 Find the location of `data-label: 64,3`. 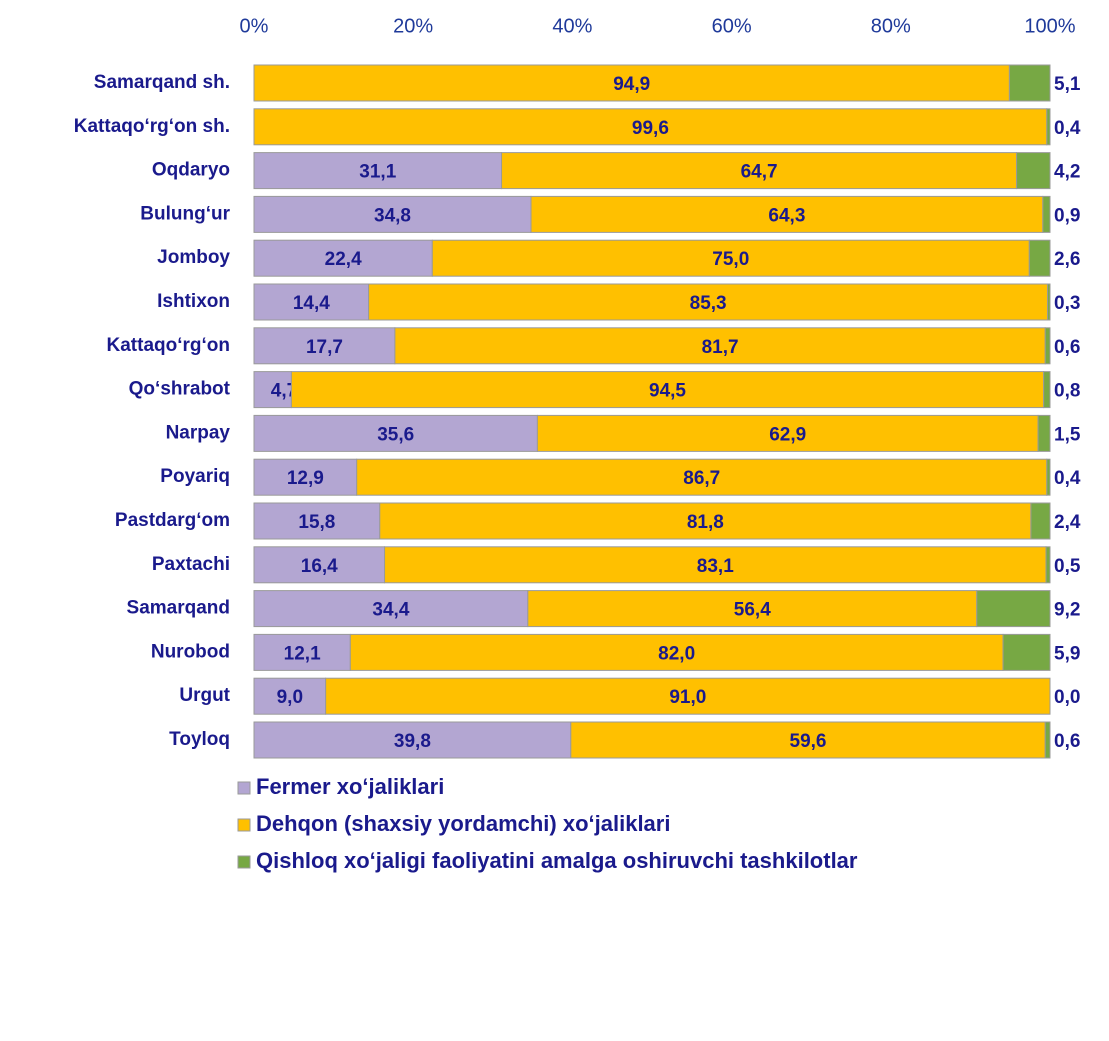

data-label: 64,3 is located at coordinates (786, 215).